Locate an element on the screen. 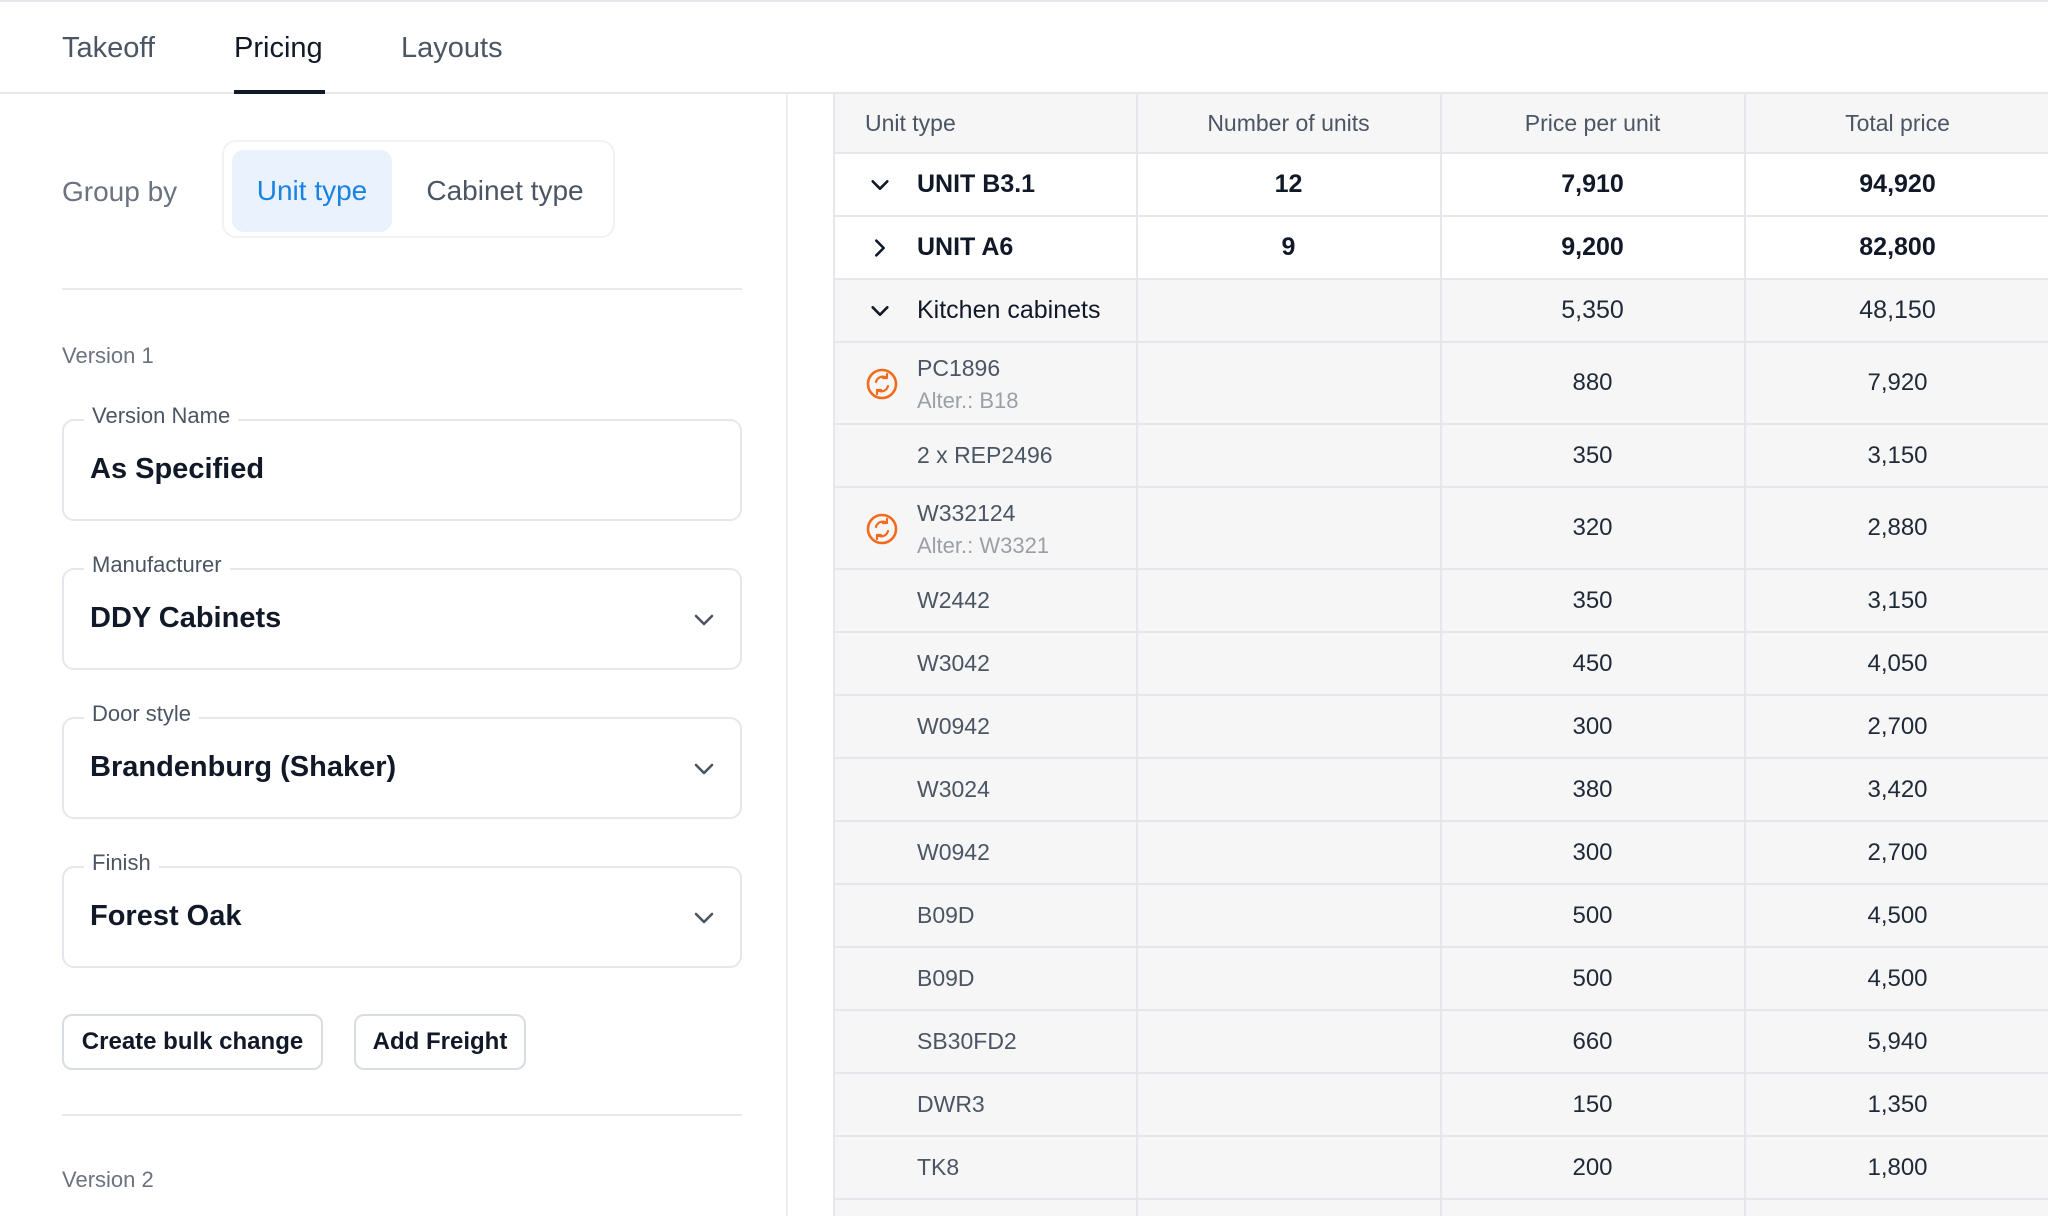 This screenshot has width=2048, height=1216. finish-label: Finish is located at coordinates (121, 863).